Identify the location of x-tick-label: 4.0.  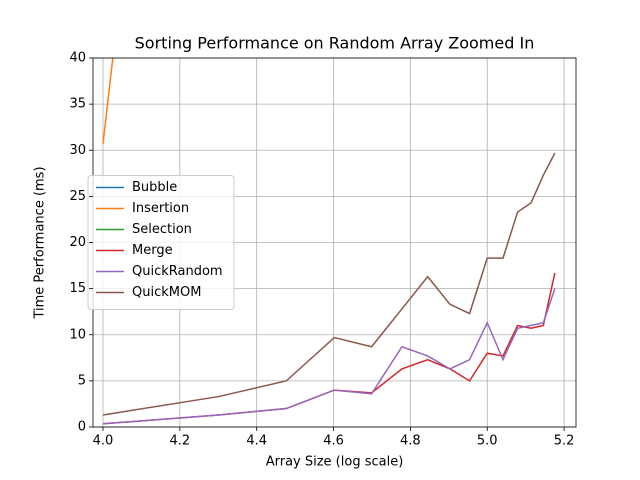
(103, 441).